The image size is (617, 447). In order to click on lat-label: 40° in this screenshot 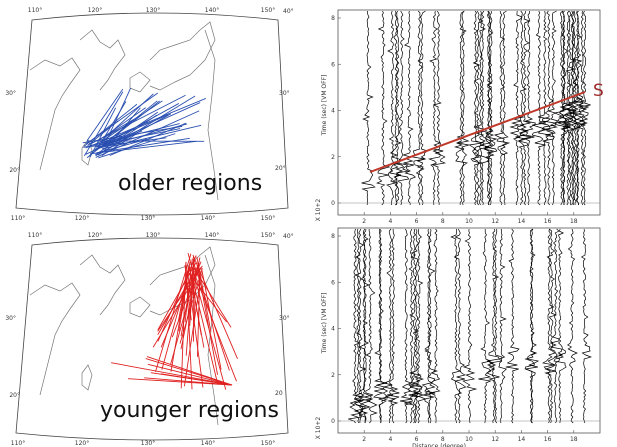, I will do `click(288, 236)`.